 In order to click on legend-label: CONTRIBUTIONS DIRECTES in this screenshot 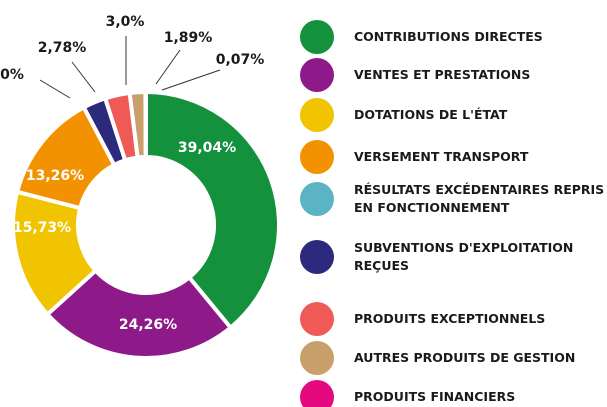, I will do `click(448, 36)`.